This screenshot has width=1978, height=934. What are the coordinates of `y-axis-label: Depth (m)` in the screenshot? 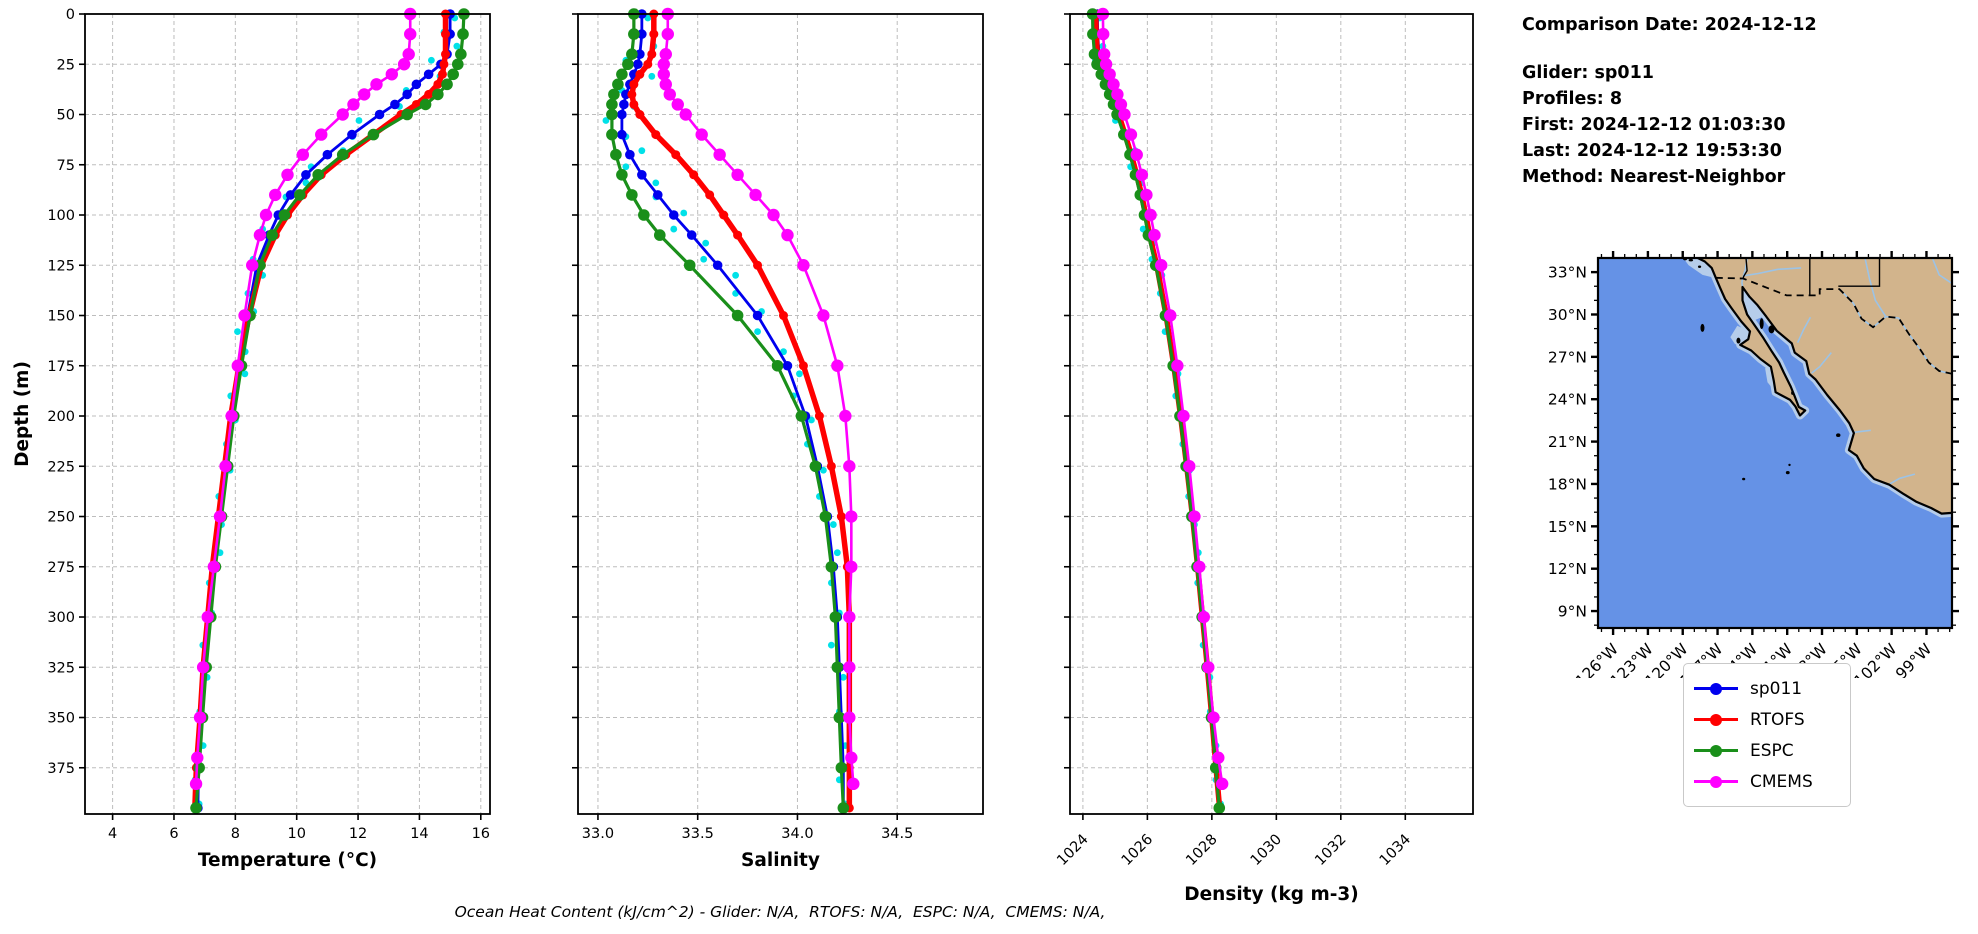 It's located at (22, 414).